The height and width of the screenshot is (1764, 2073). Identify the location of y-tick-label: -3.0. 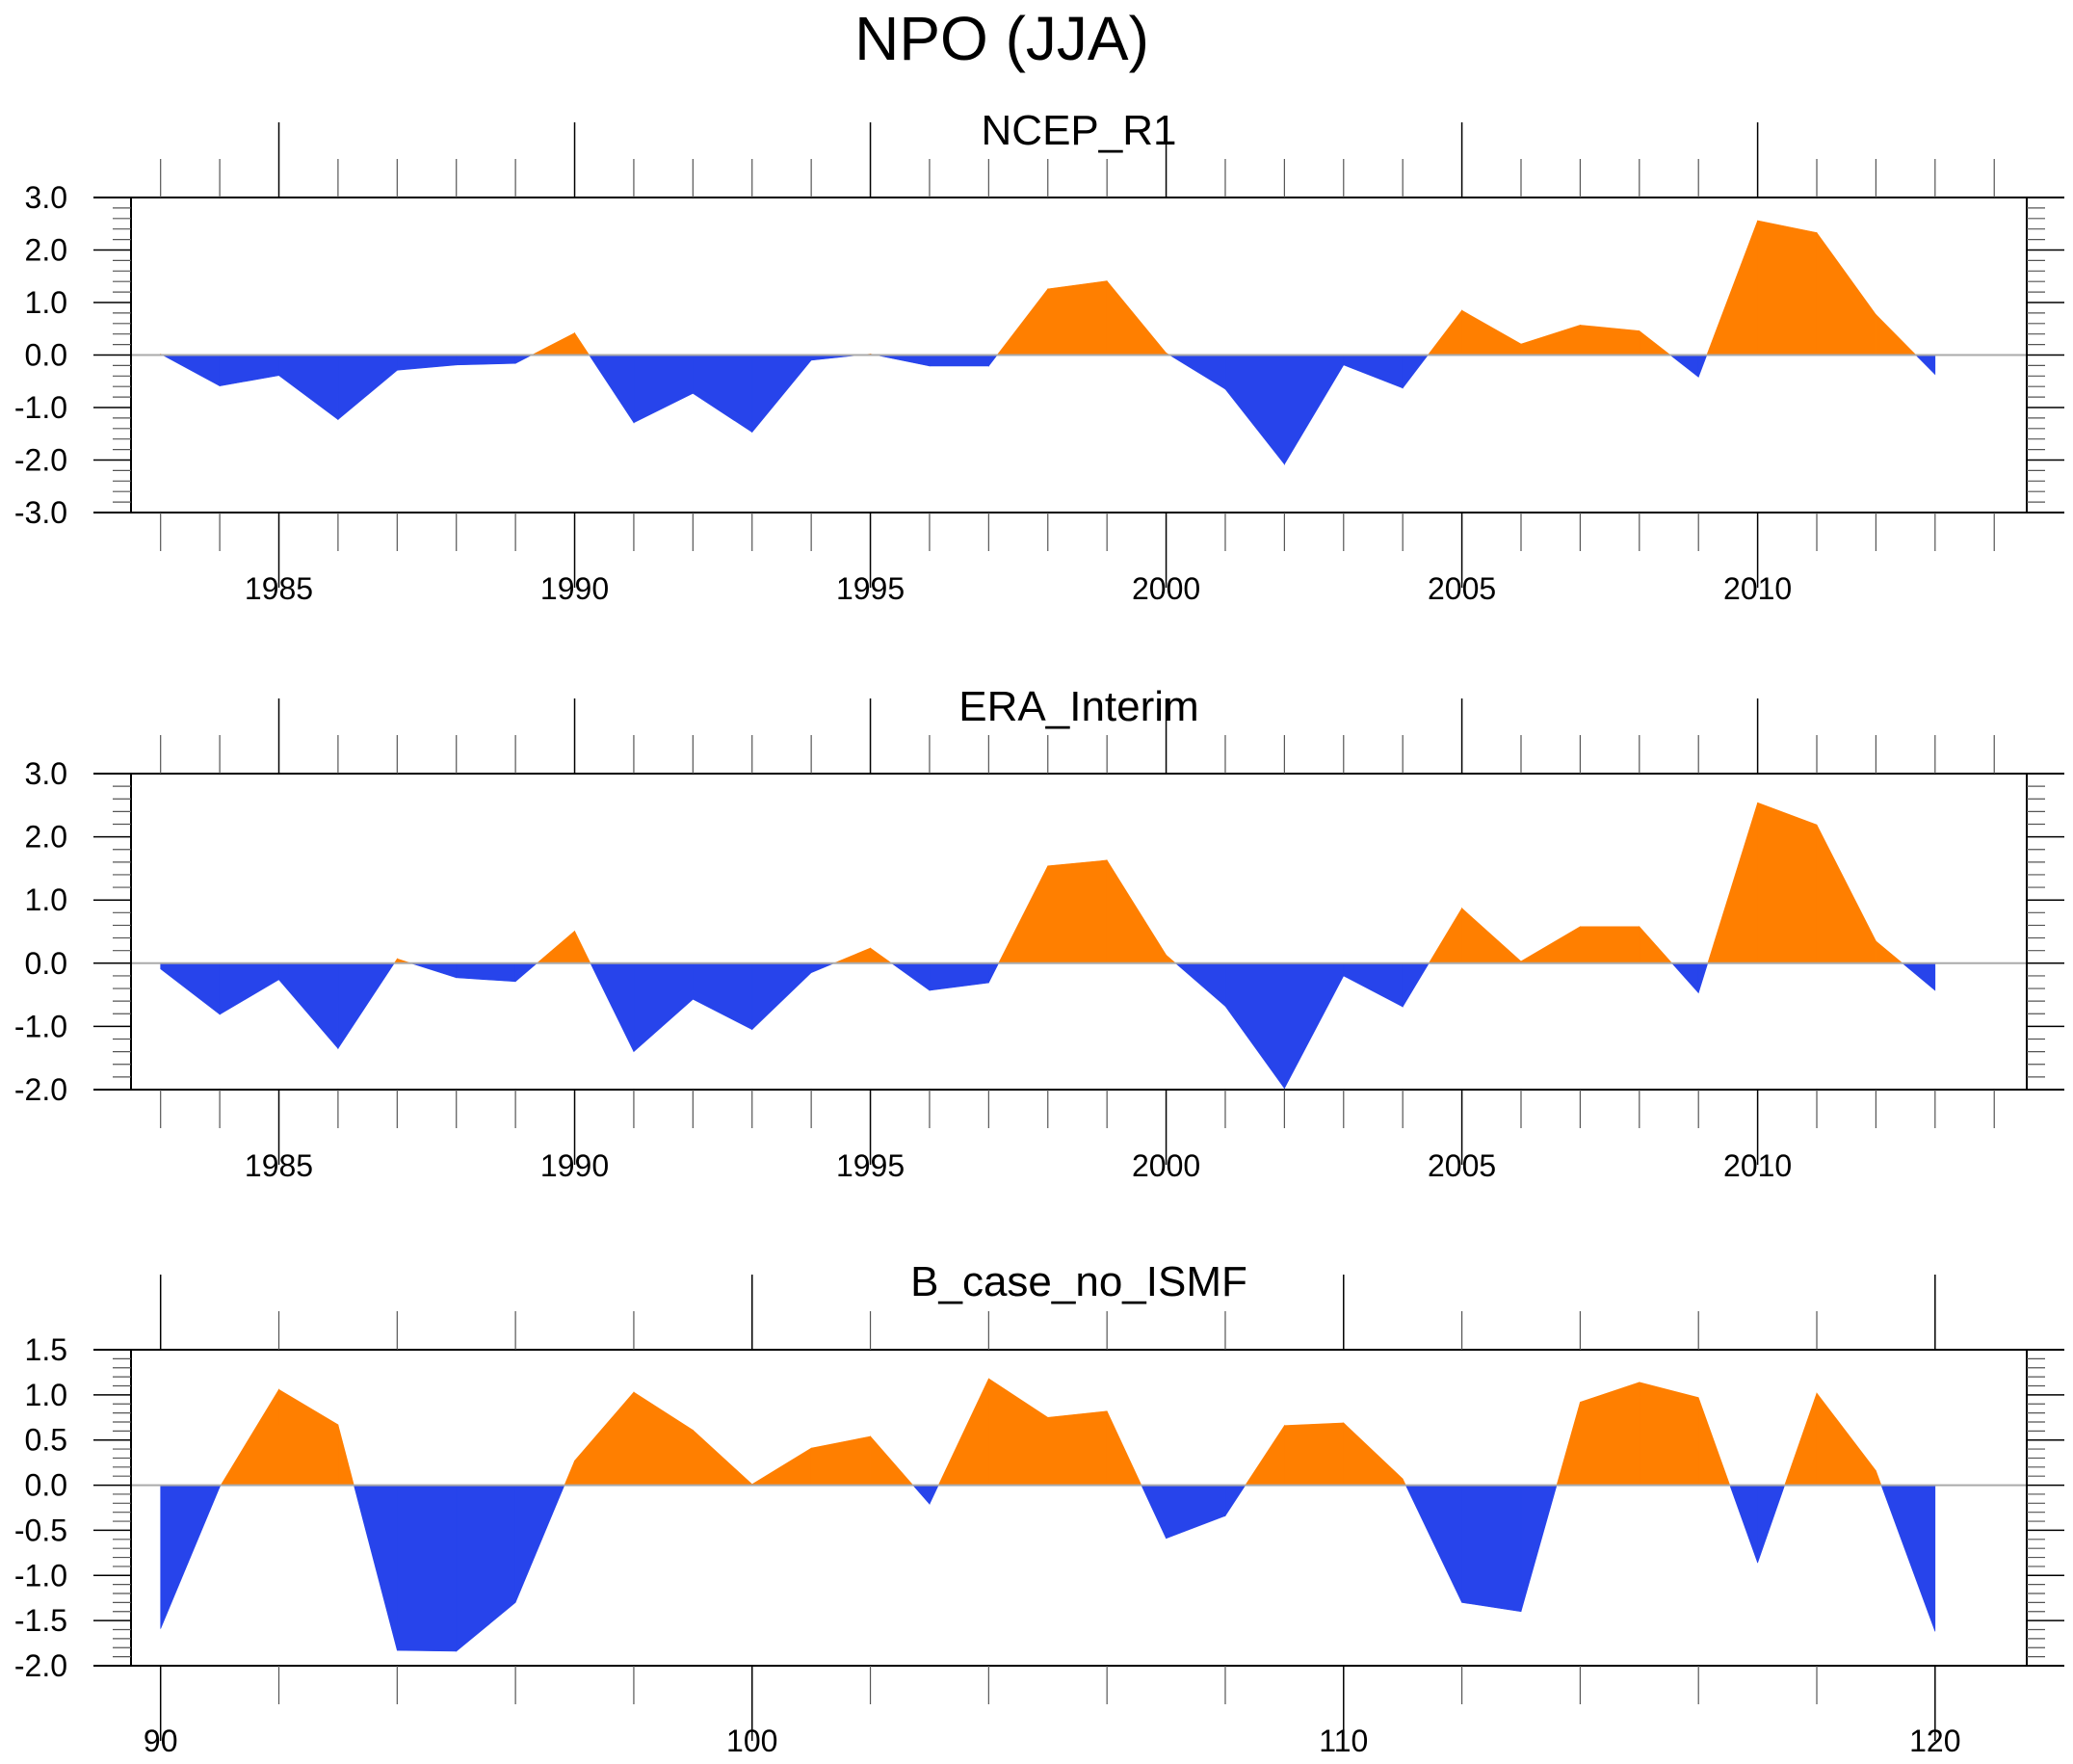
(40, 512).